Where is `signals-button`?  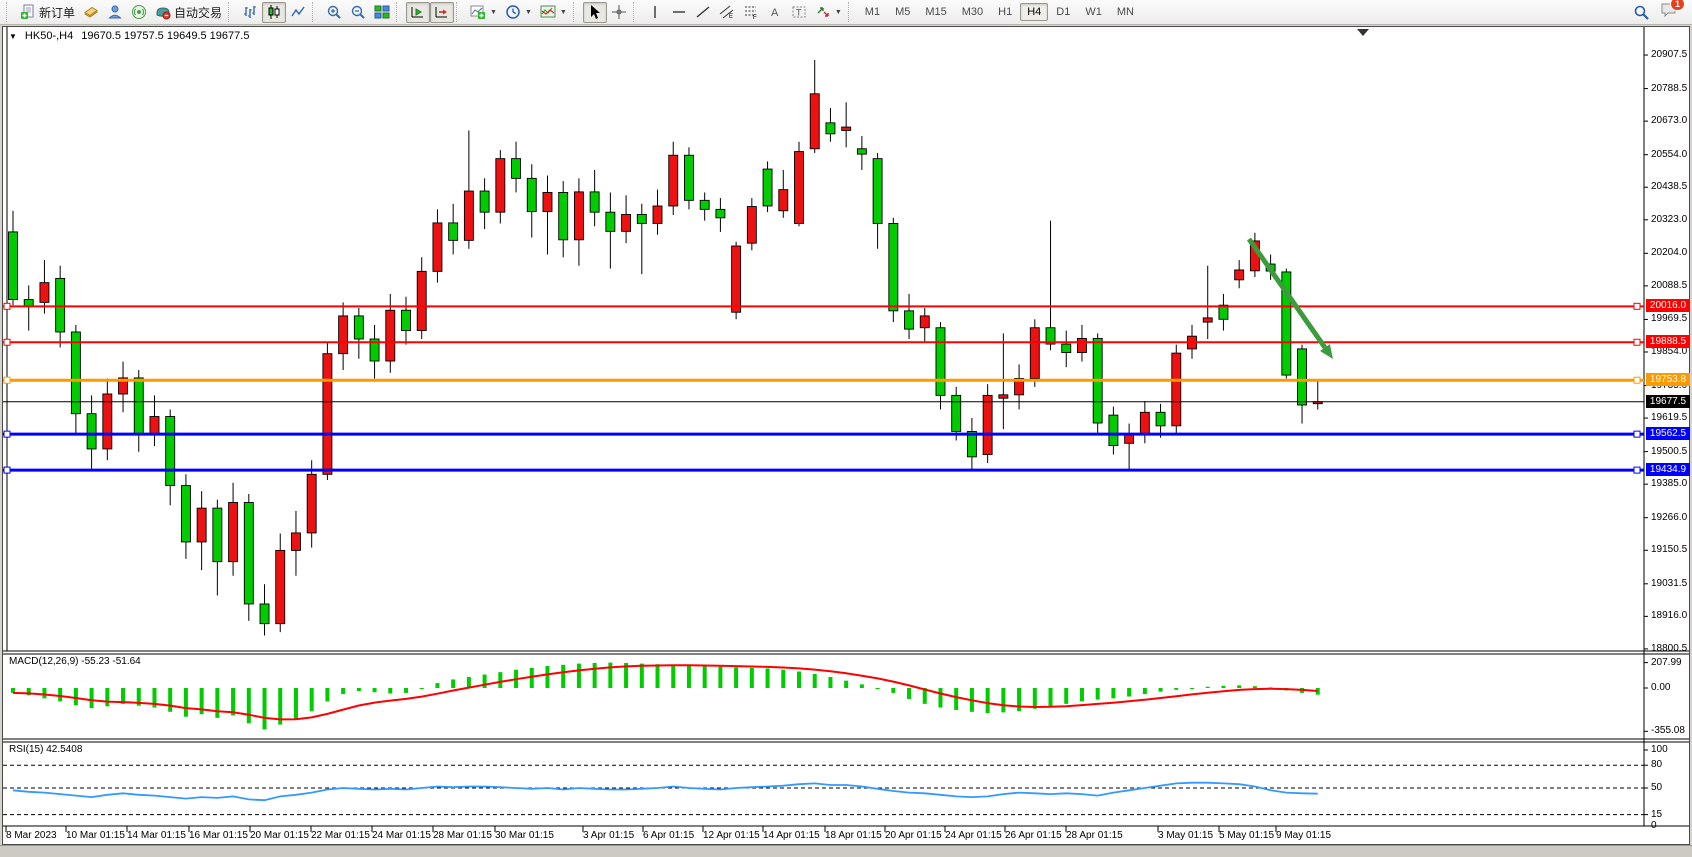
signals-button is located at coordinates (139, 12).